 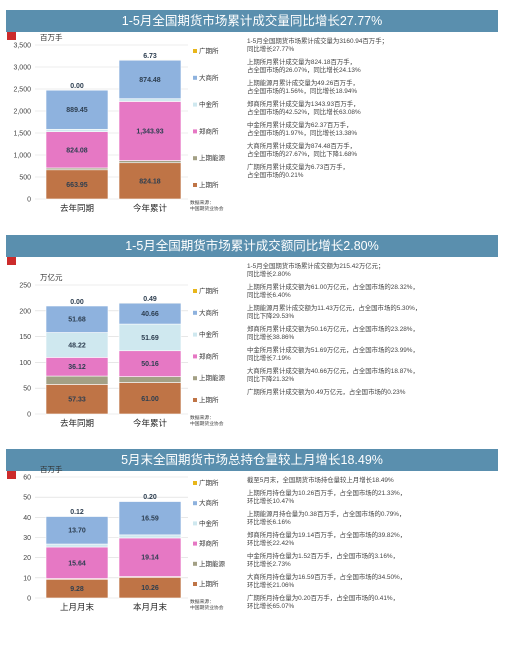 I want to click on legend-label: 上期能源, so click(x=212, y=563).